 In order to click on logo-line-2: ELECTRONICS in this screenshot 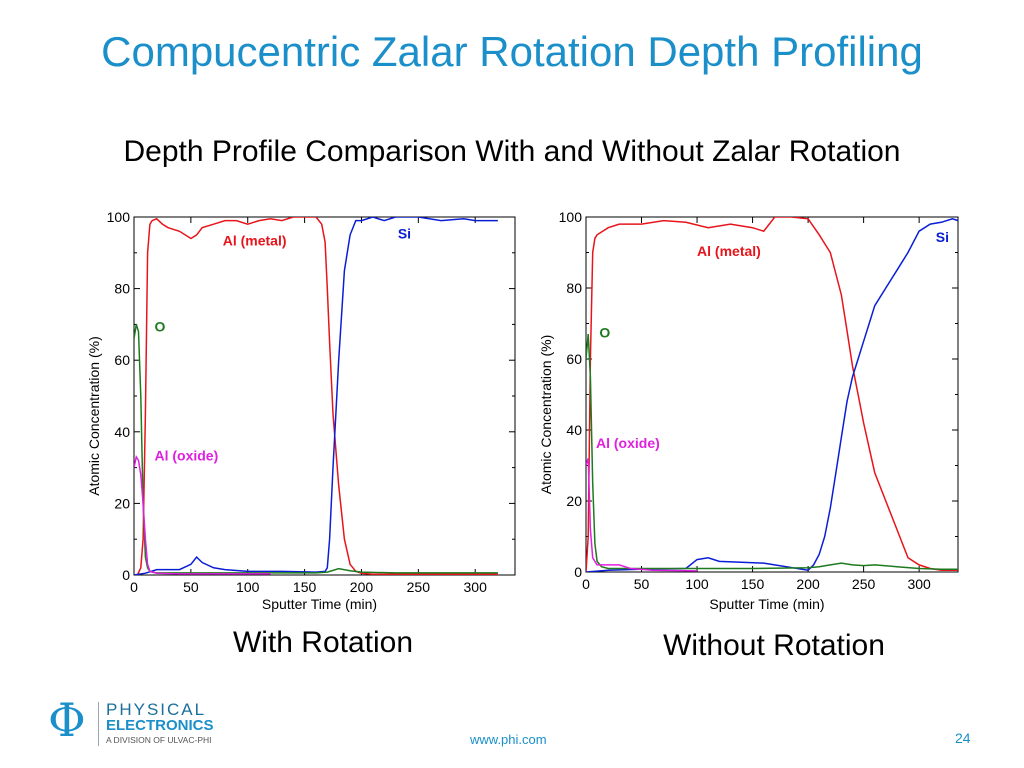, I will do `click(160, 725)`.